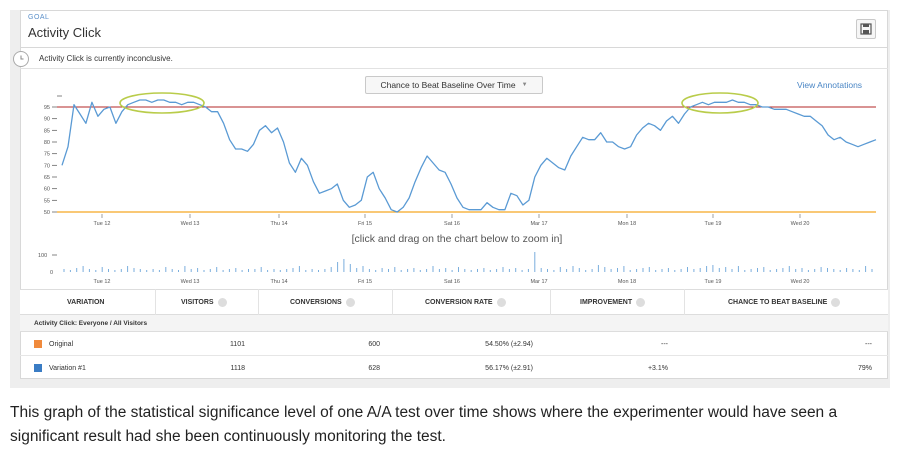  Describe the element at coordinates (204, 302) in the screenshot. I see `header-visitors: VISITORS` at that location.